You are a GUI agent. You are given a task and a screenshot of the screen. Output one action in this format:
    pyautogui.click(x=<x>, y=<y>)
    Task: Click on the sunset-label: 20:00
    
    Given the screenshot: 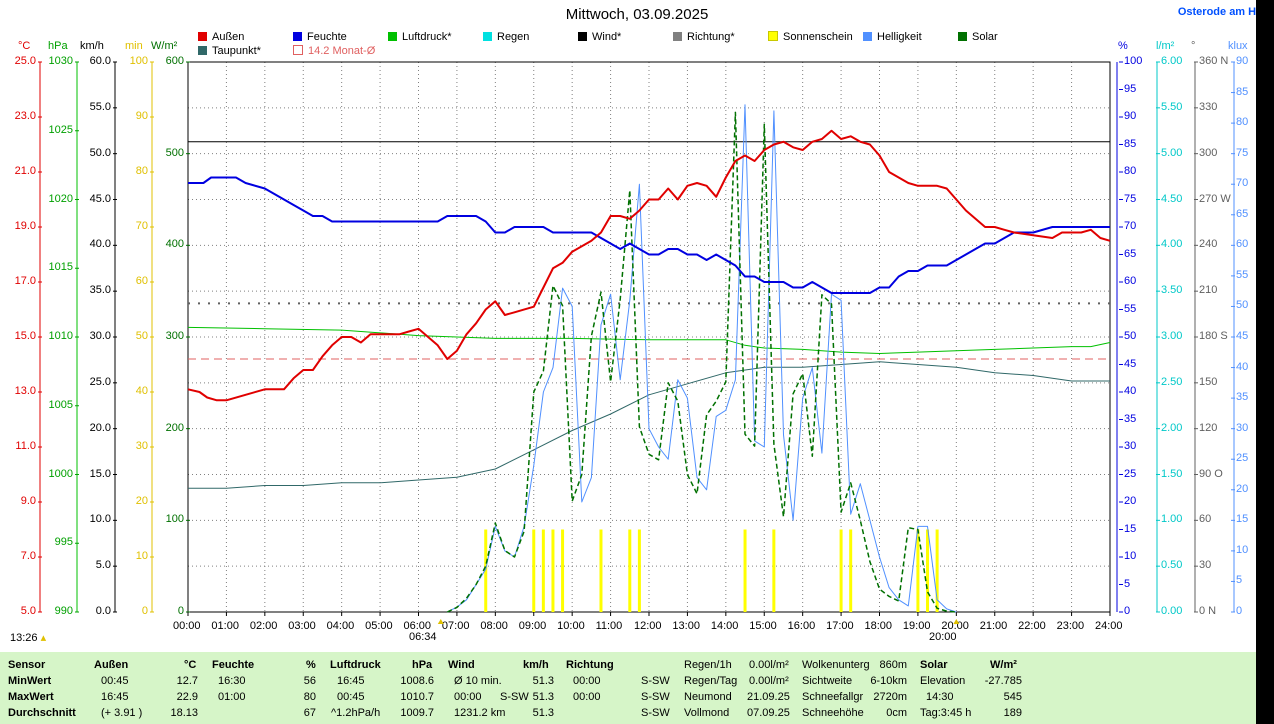 What is the action you would take?
    pyautogui.click(x=943, y=637)
    